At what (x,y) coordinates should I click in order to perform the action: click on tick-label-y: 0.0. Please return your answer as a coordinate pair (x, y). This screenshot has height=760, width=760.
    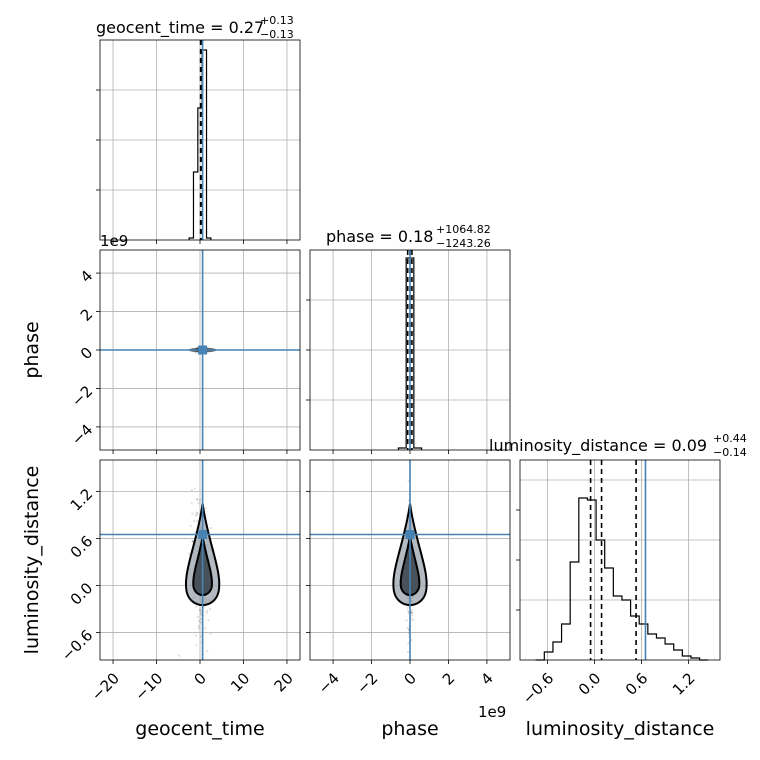
    Looking at the image, I should click on (82, 594).